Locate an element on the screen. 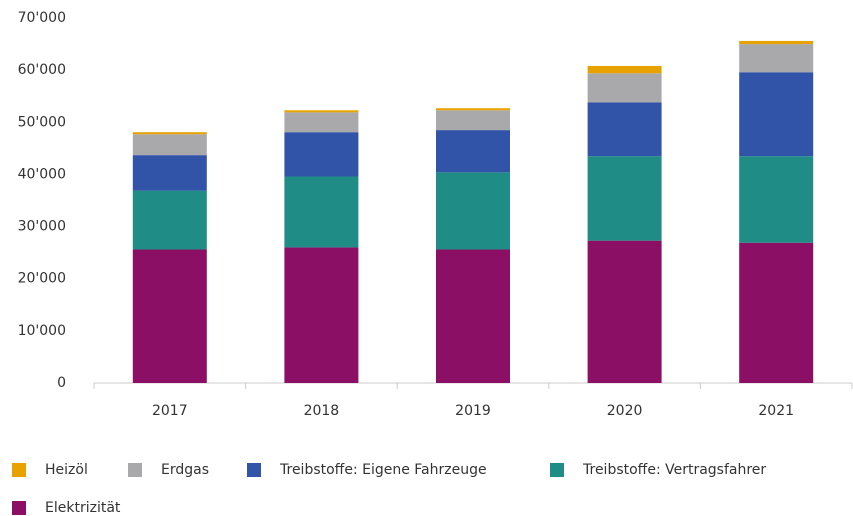 The width and height of the screenshot is (853, 516). y-tick-label: 40'000 is located at coordinates (42, 174).